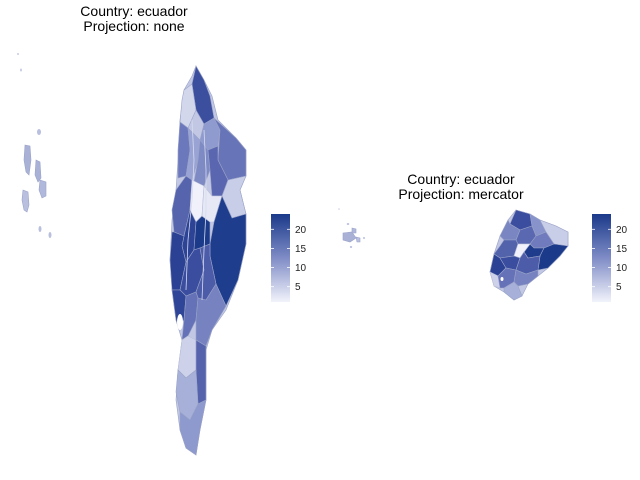 The height and width of the screenshot is (480, 640). I want to click on legend-none: 20 15 10 5, so click(289, 258).